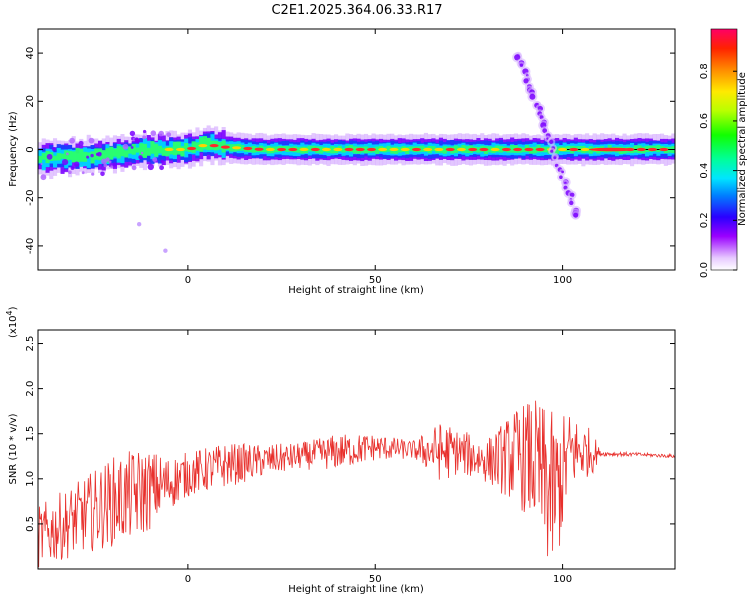 The image size is (750, 600). What do you see at coordinates (13, 149) in the screenshot?
I see `spectrogram-y-axis-label: Frequency (Hz)` at bounding box center [13, 149].